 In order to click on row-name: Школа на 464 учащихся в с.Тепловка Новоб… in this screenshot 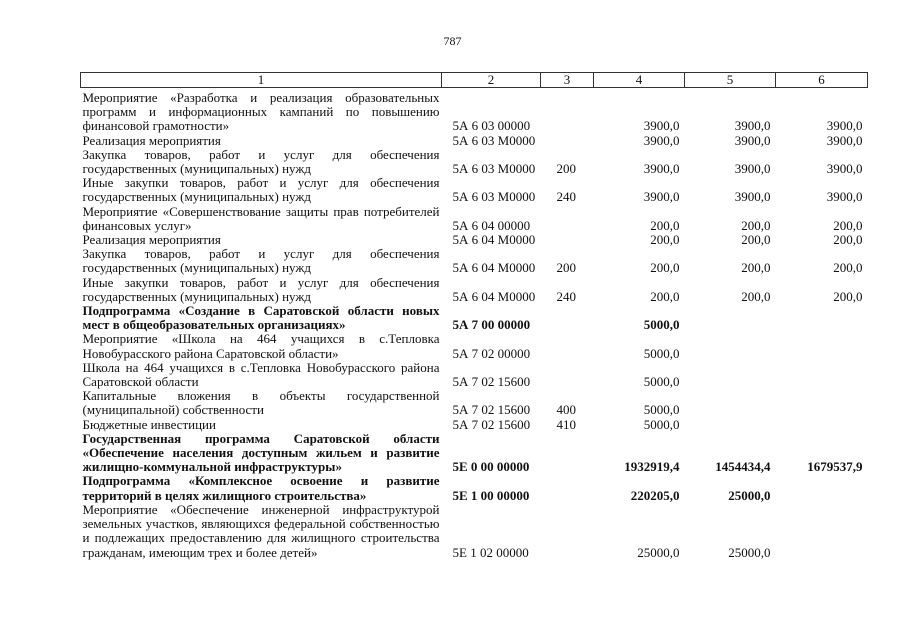, I will do `click(261, 374)`.